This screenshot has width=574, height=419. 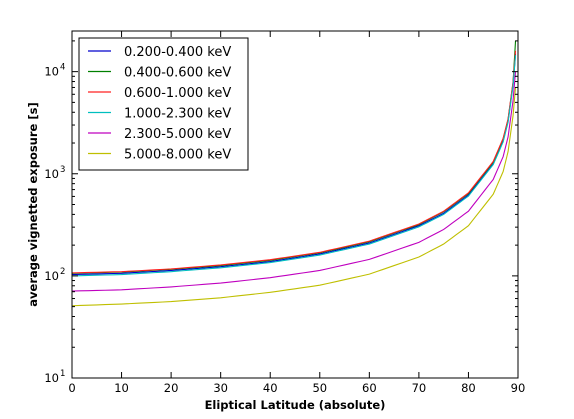 What do you see at coordinates (62, 374) in the screenshot?
I see `y-tick-exponent: 1` at bounding box center [62, 374].